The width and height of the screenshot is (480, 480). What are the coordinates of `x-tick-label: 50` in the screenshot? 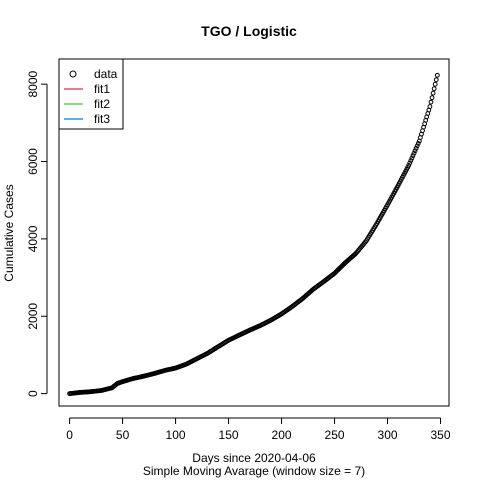 It's located at (123, 435).